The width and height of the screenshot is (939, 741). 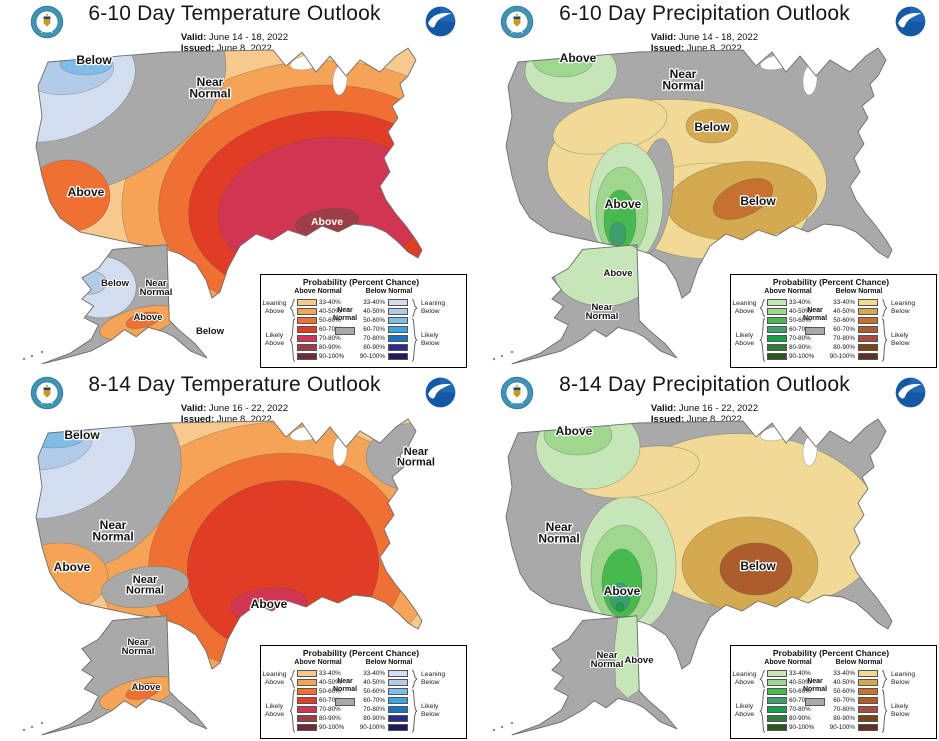 What do you see at coordinates (704, 13) in the screenshot?
I see `page-title: 6-10 Day Precipitation Outlook` at bounding box center [704, 13].